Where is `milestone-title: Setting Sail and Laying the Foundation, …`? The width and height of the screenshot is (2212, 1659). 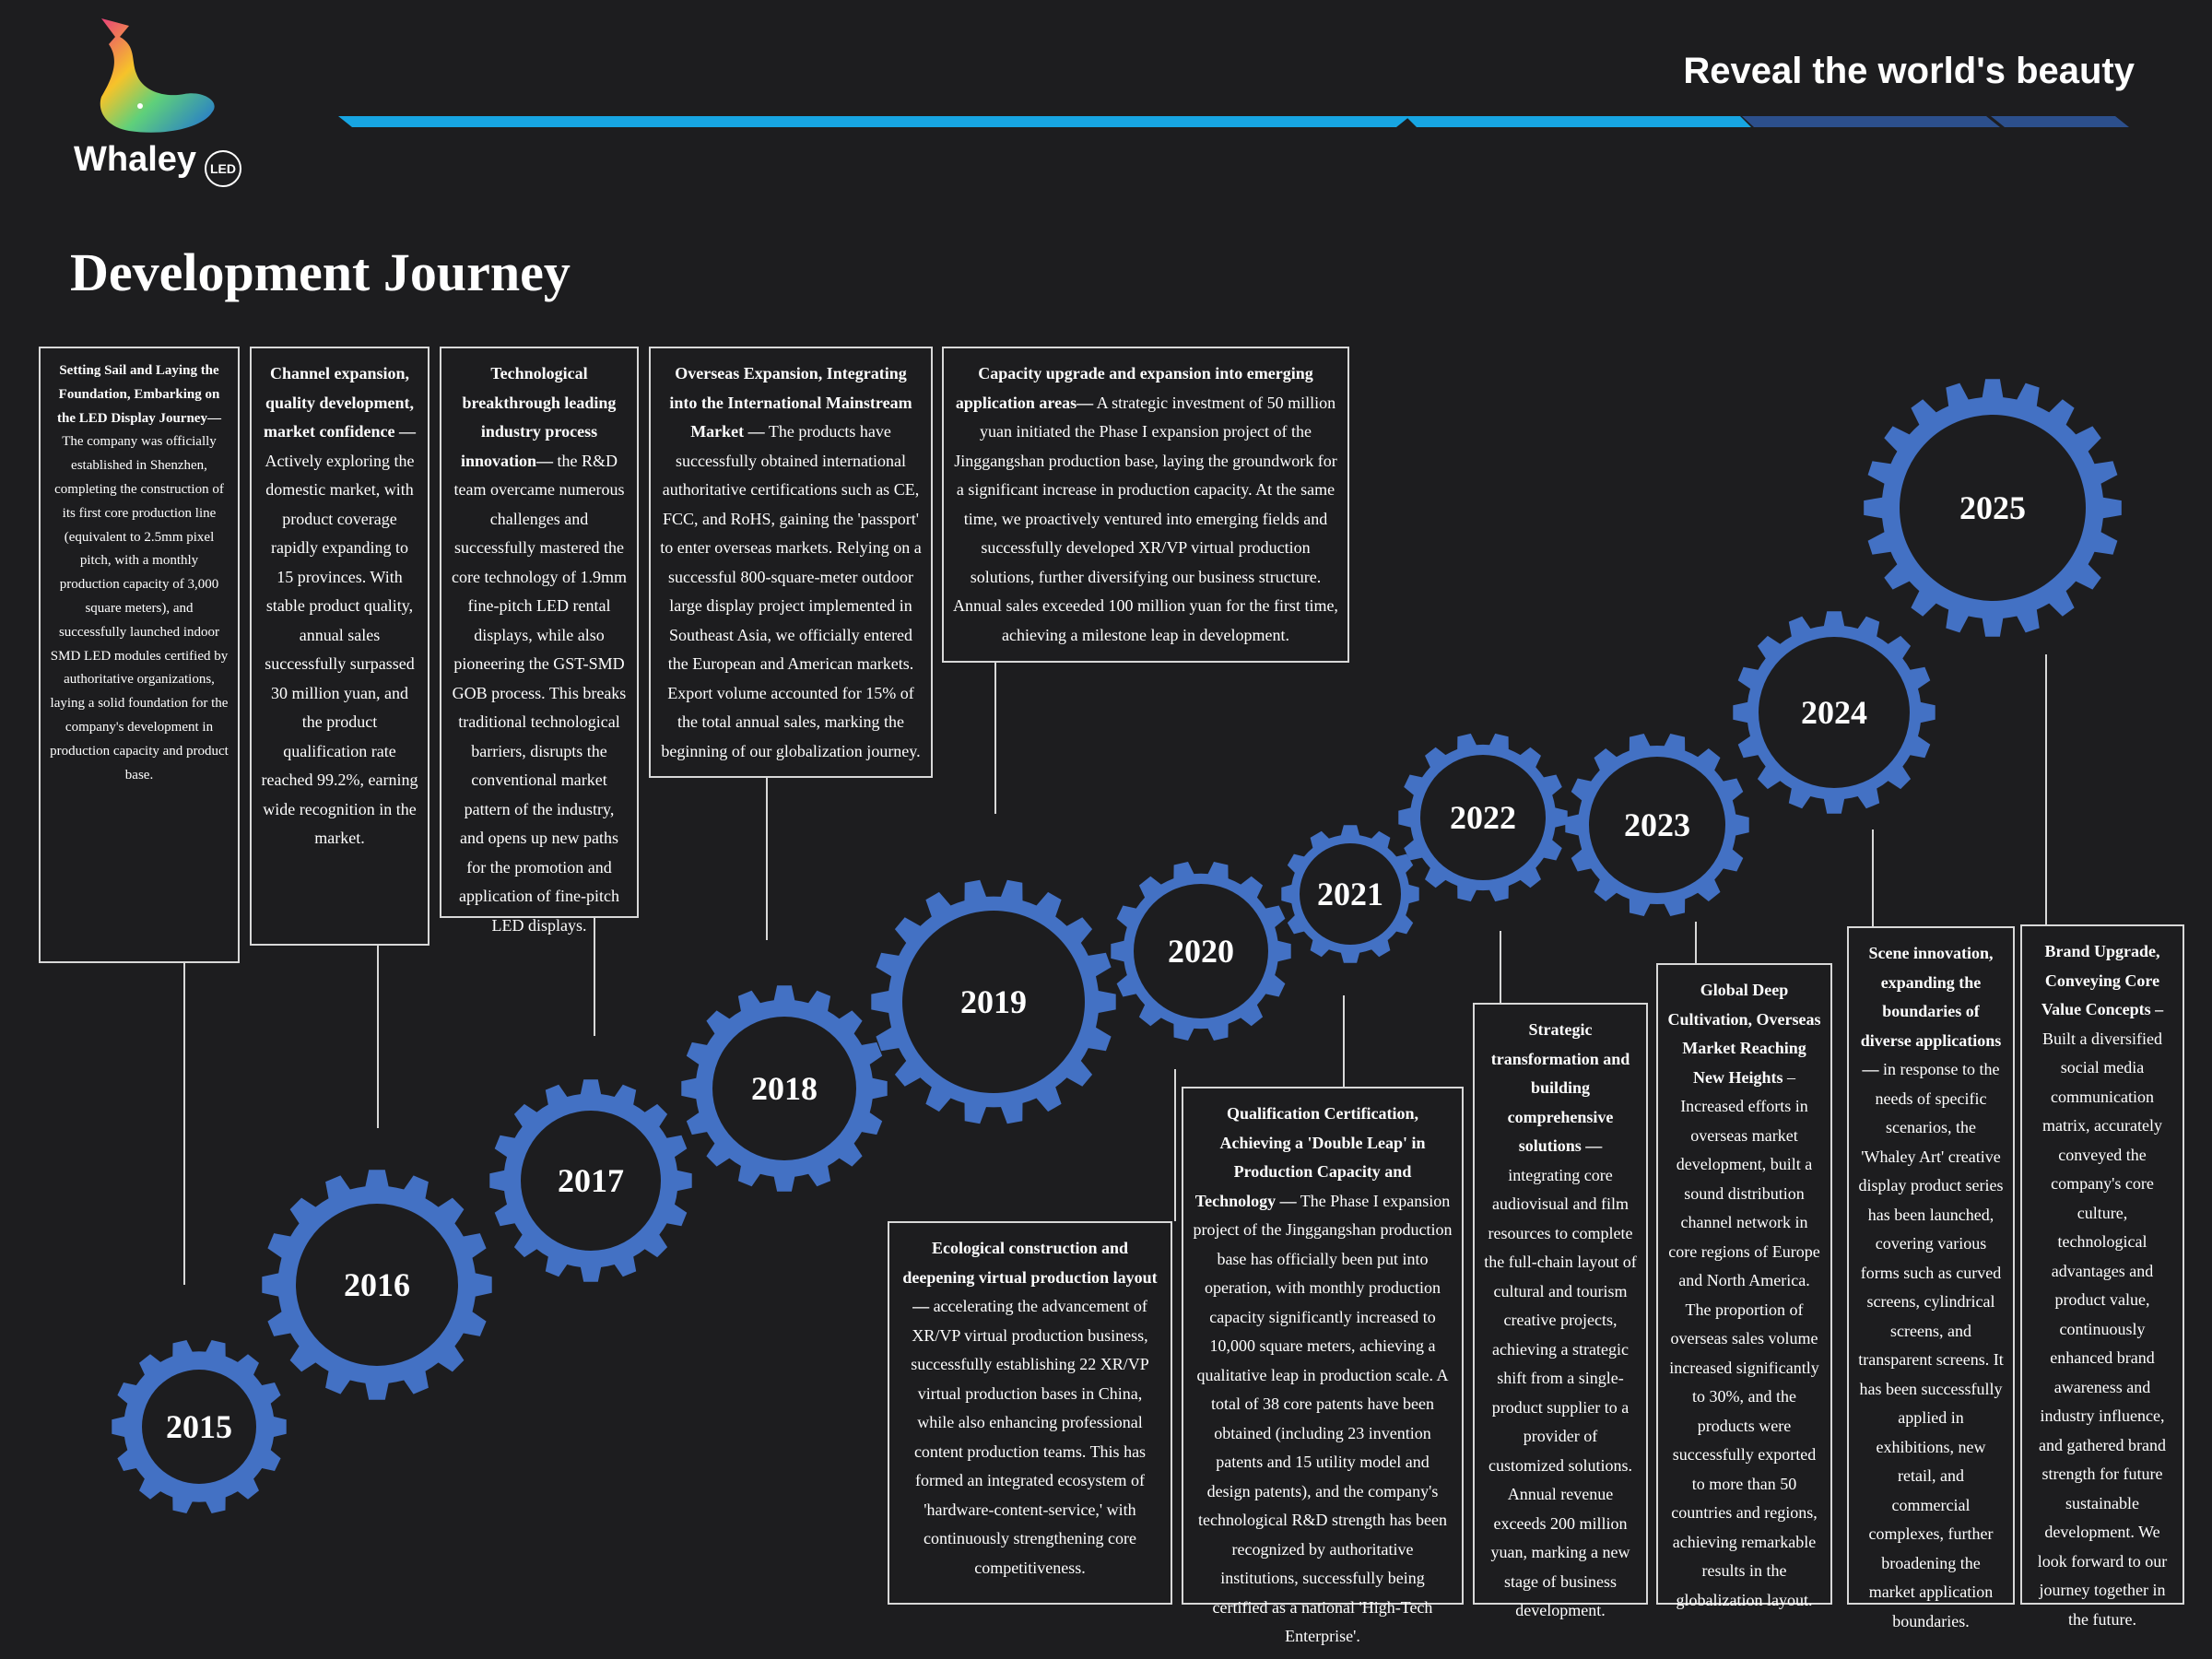
milestone-title: Setting Sail and Laying the Foundation, … is located at coordinates (139, 394).